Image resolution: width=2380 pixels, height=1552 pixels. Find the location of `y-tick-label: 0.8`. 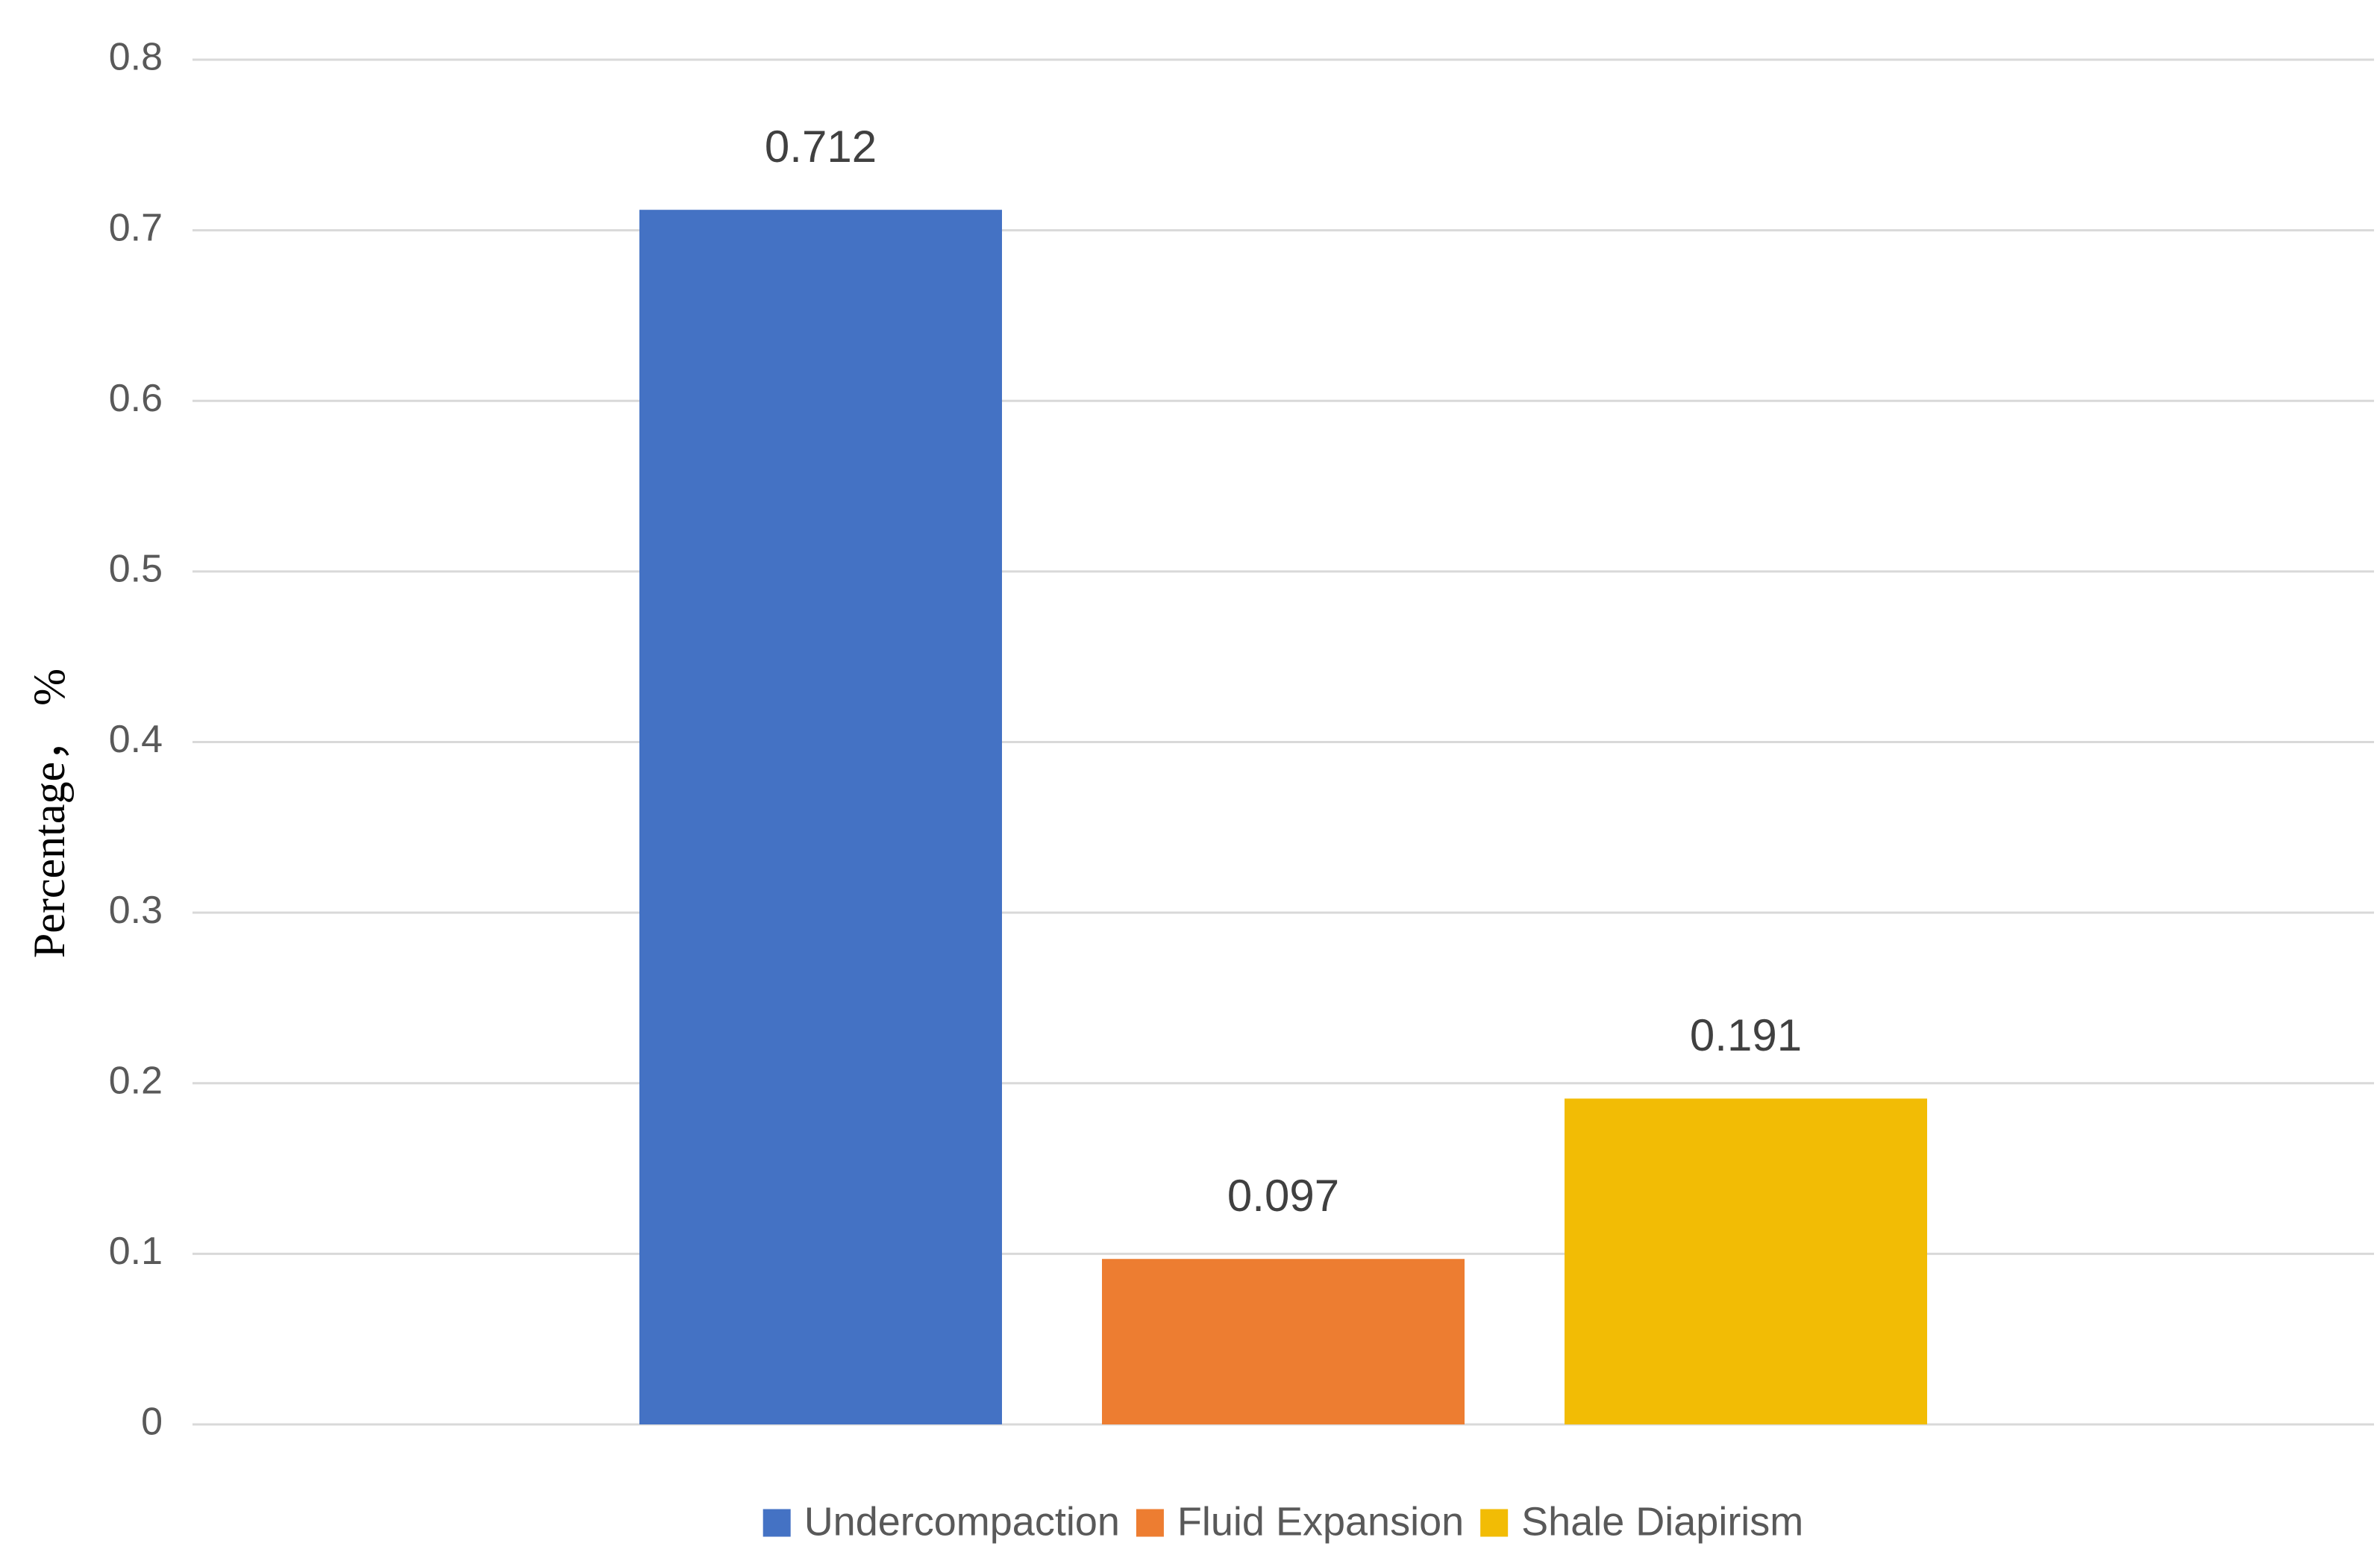

y-tick-label: 0.8 is located at coordinates (136, 57).